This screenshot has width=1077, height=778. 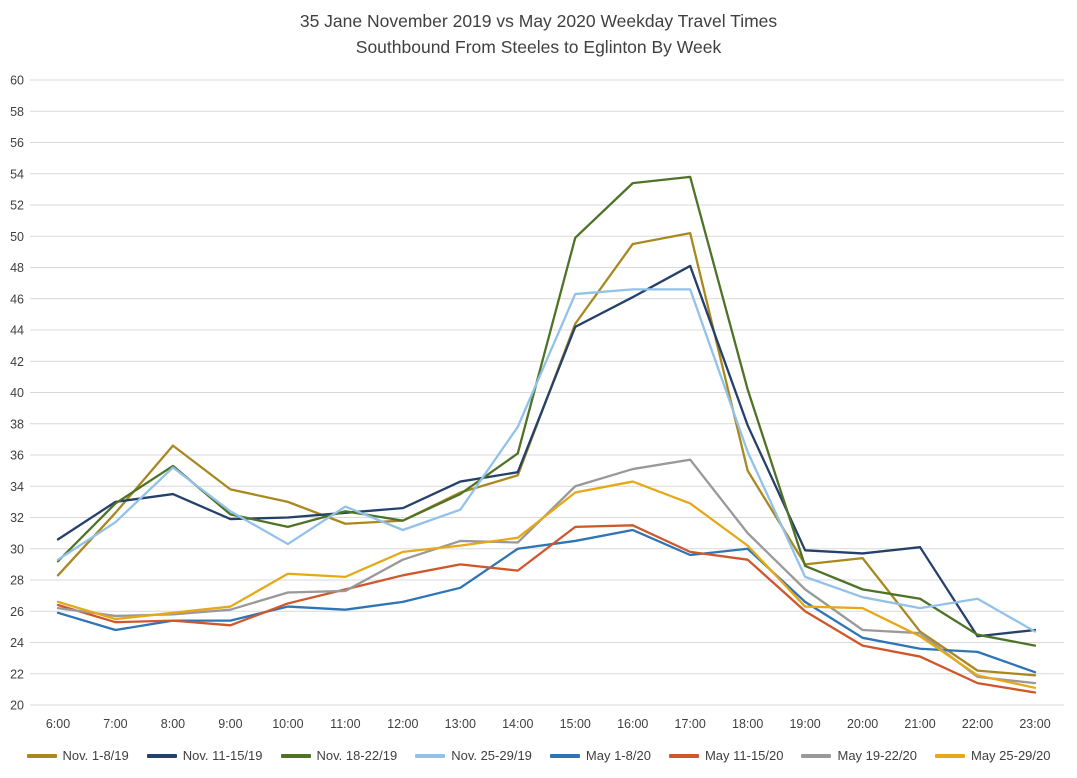 What do you see at coordinates (17, 331) in the screenshot?
I see `y-tick-label: 44` at bounding box center [17, 331].